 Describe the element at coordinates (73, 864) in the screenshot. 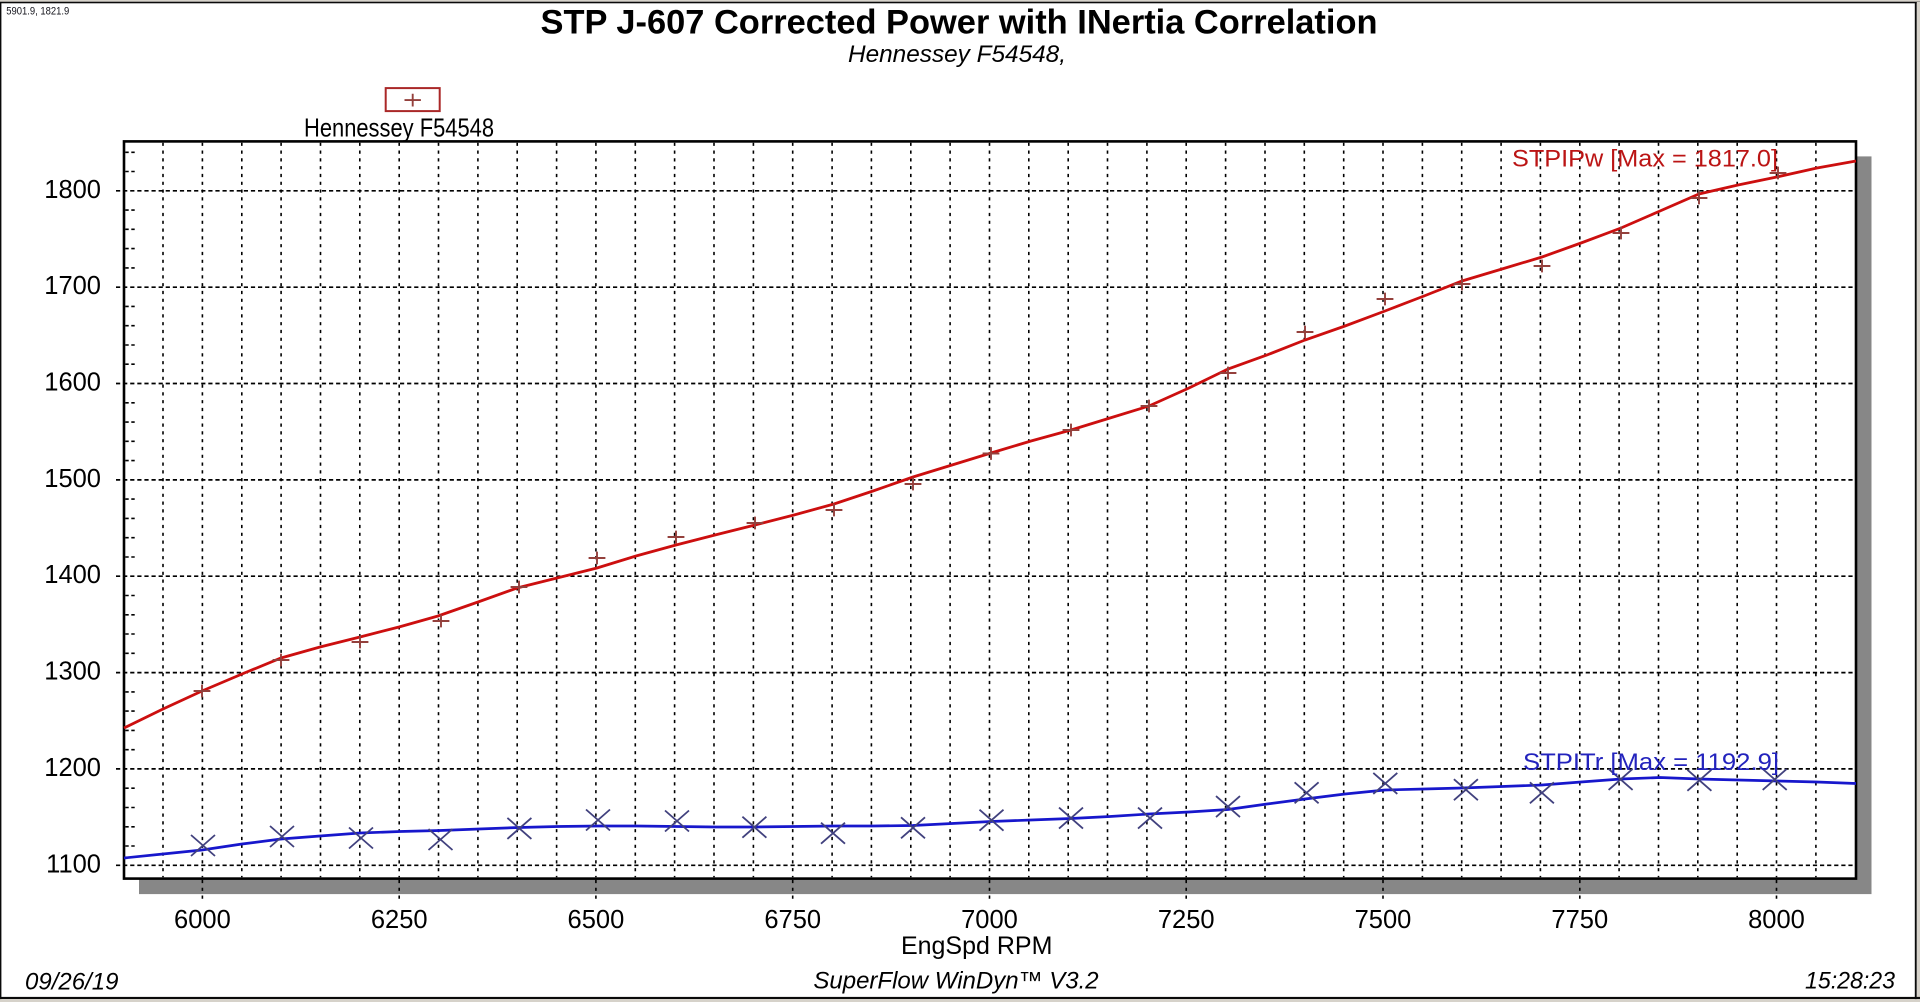

I see `svg-text: 1100` at that location.